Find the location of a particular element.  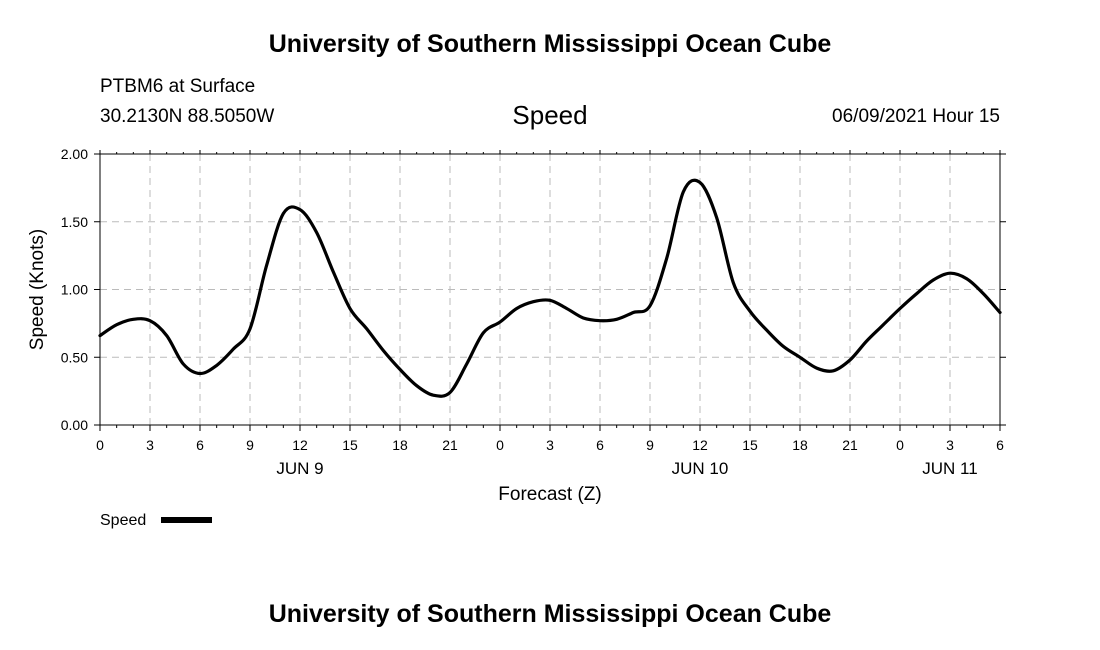

y-tick-label: 2.00 is located at coordinates (74, 154).